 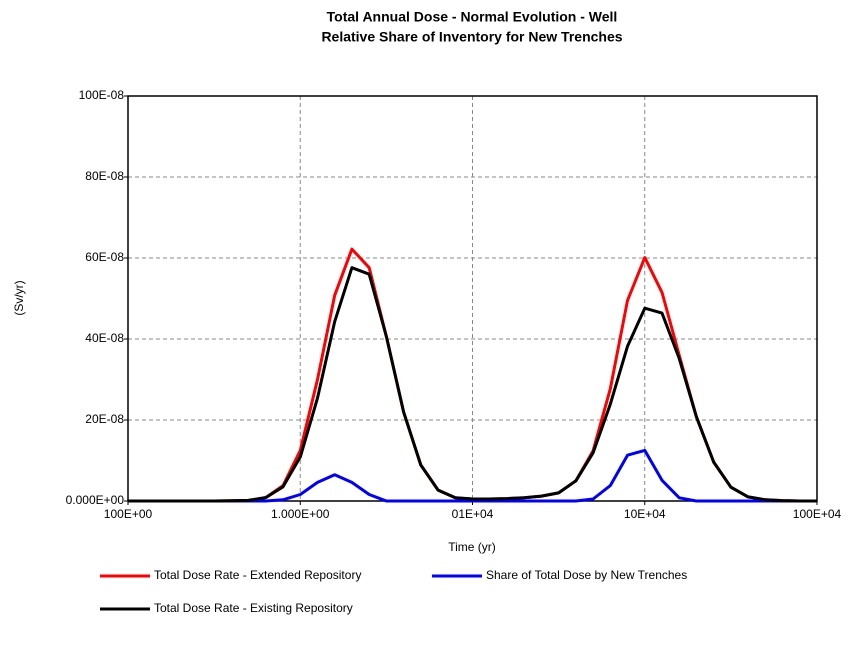 I want to click on legend-label: Total Dose Rate - Extended Repository, so click(x=257, y=575).